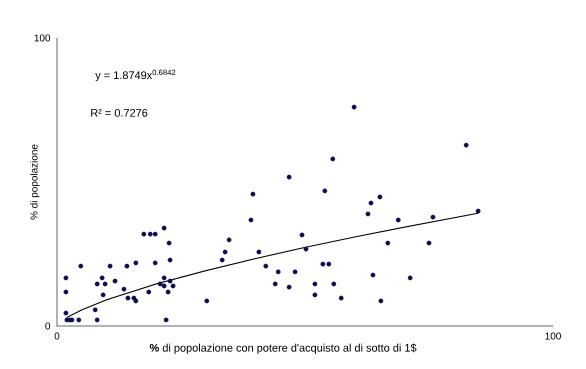  I want to click on x-axis-title: % di popolazione con potere d'acquisto al di sotto di 1$, so click(283, 348).